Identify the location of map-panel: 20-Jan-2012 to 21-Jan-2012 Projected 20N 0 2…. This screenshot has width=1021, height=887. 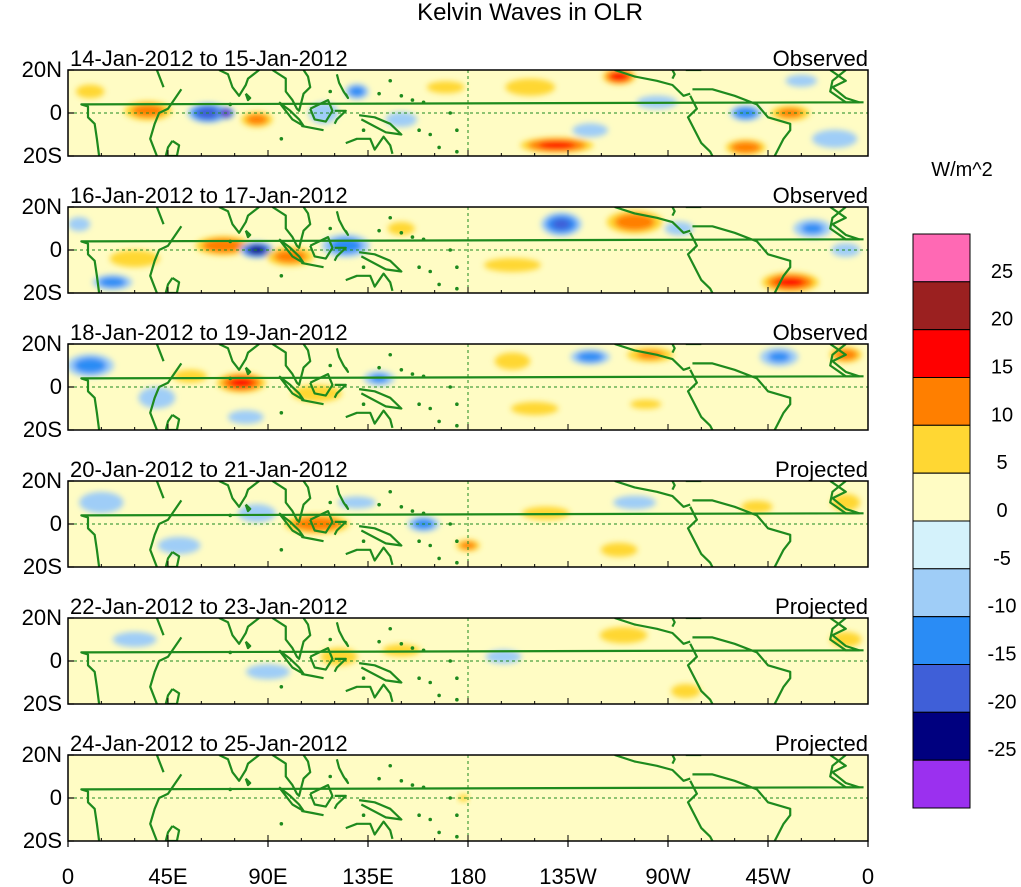
(445, 518).